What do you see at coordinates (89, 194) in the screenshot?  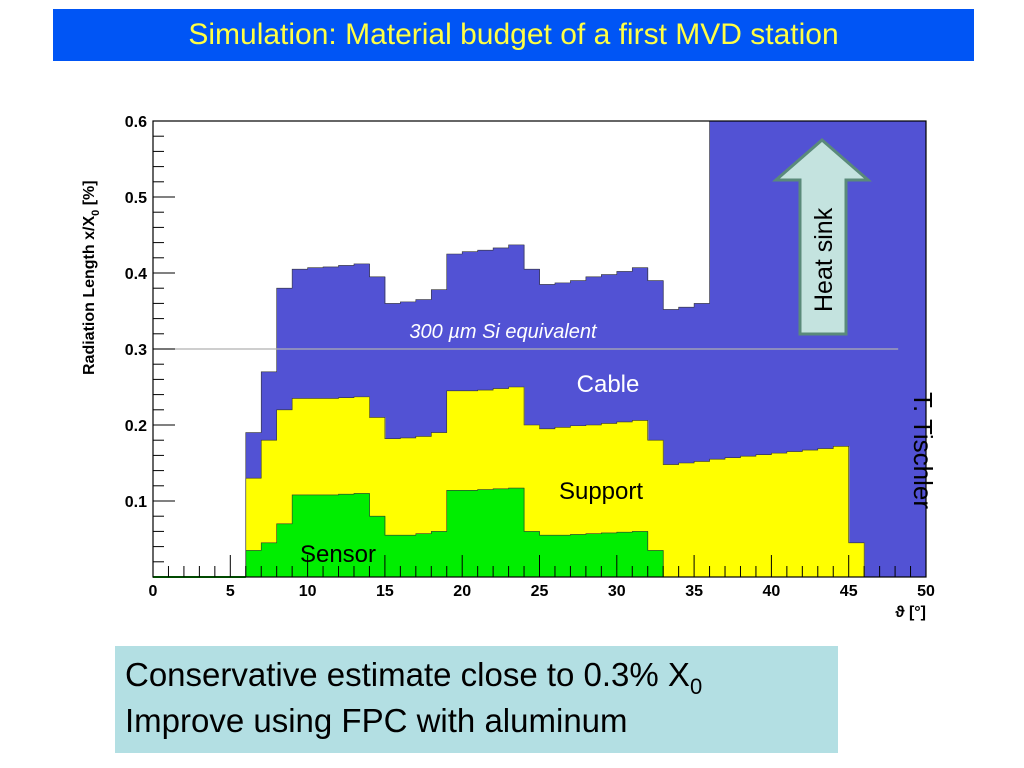 I see `y-axis-label-suffix: [%]` at bounding box center [89, 194].